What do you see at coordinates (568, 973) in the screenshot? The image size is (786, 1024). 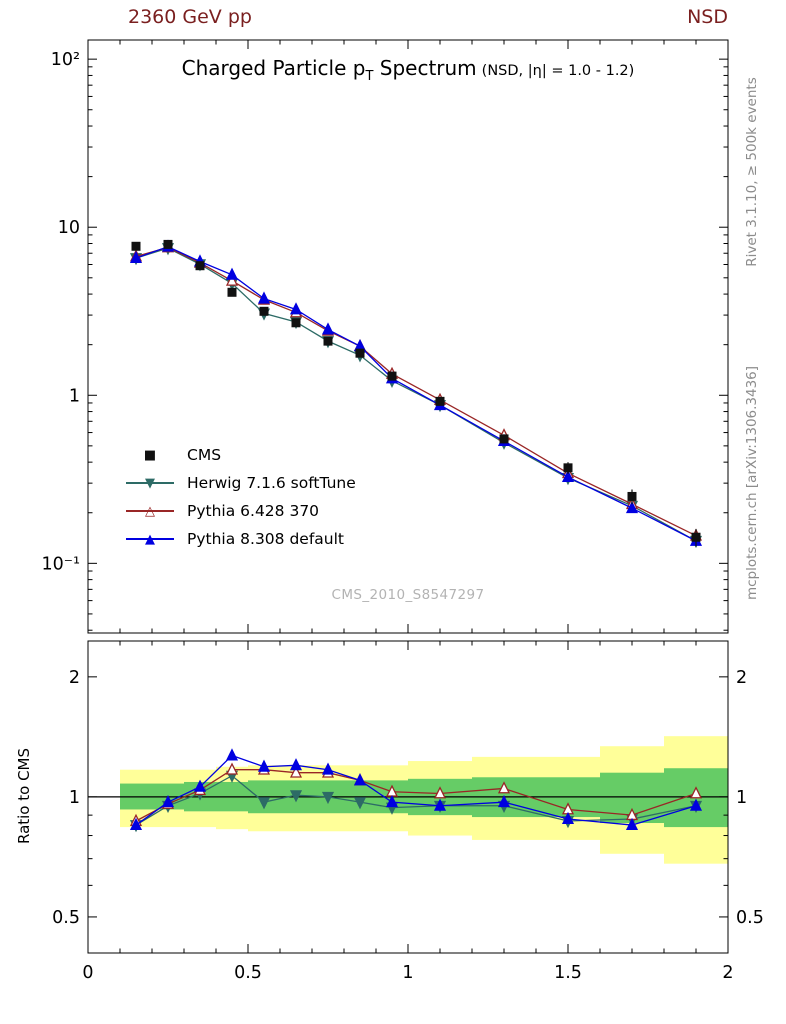 I see `svg-text: 1.5` at bounding box center [568, 973].